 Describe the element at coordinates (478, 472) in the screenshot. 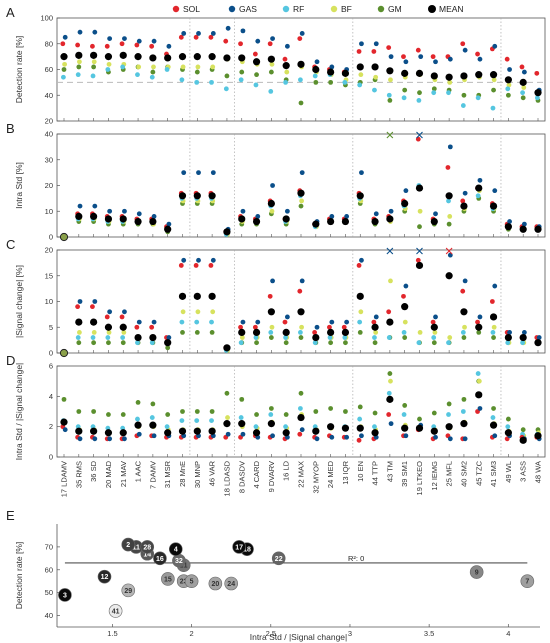

I see `feature-label: 45 TZC` at that location.